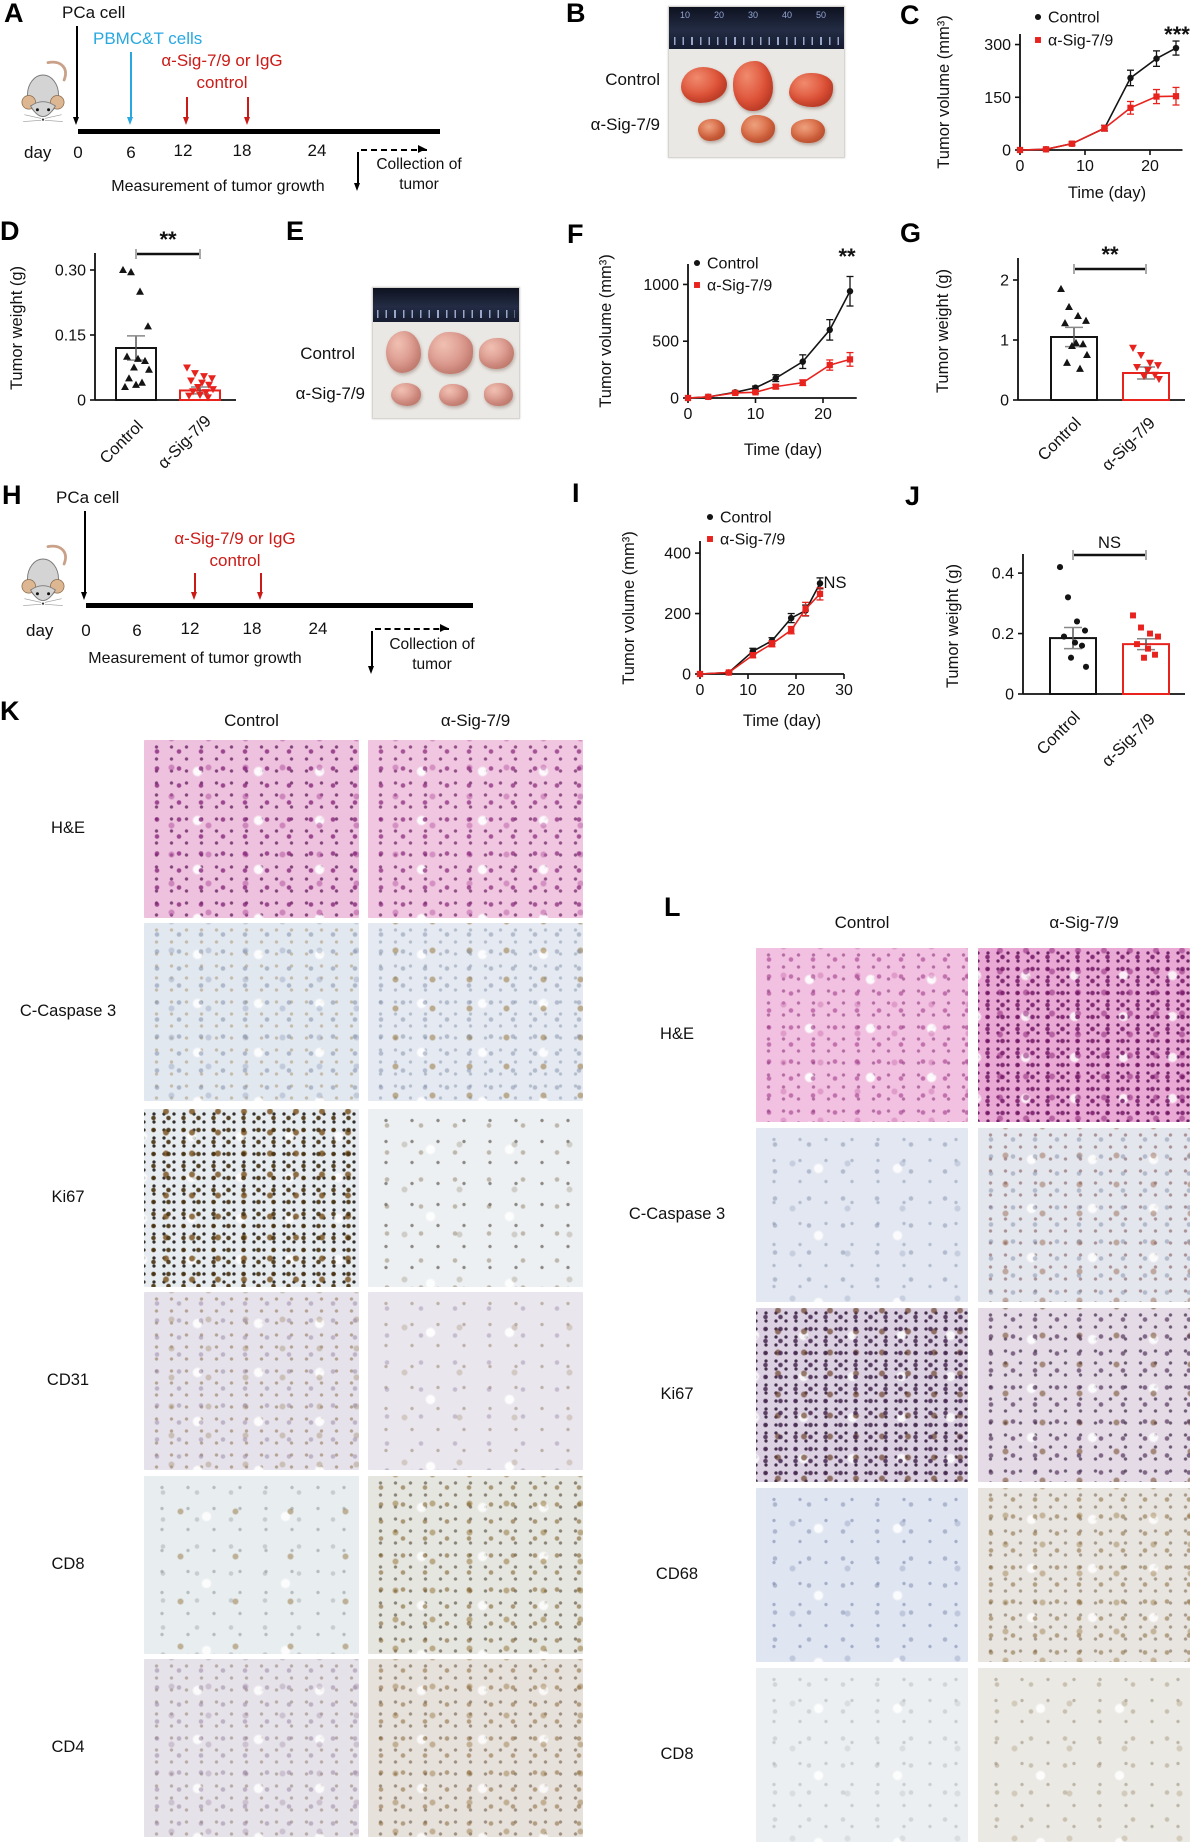 This screenshot has height=1846, width=1200. Describe the element at coordinates (432, 664) in the screenshot. I see `collection-label-2: tumor` at that location.